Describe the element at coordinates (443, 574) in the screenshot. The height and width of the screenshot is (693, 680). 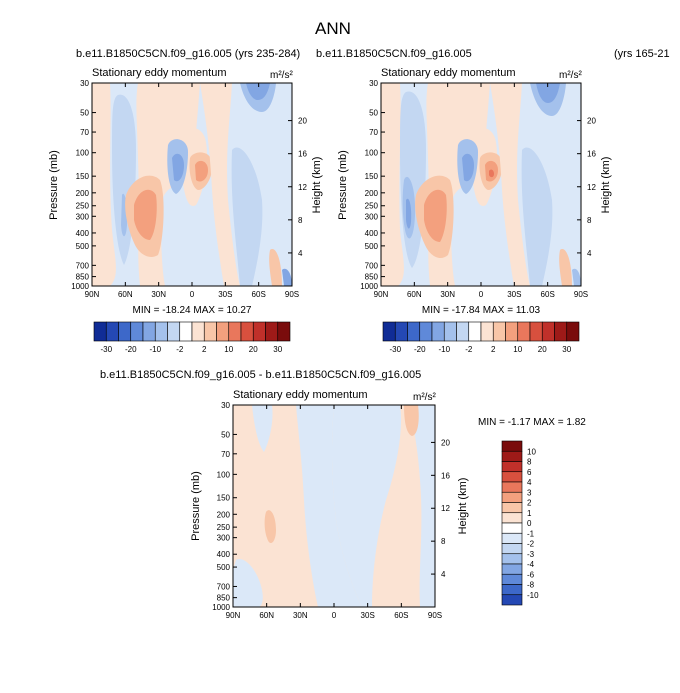
I see `y-right-tick-label: 4` at that location.